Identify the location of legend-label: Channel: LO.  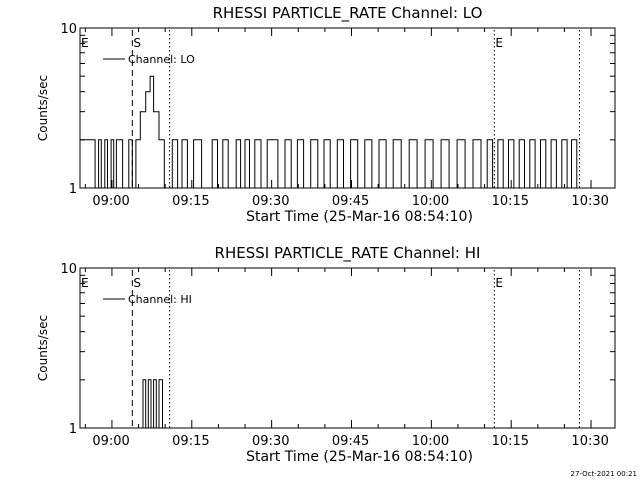
(161, 59).